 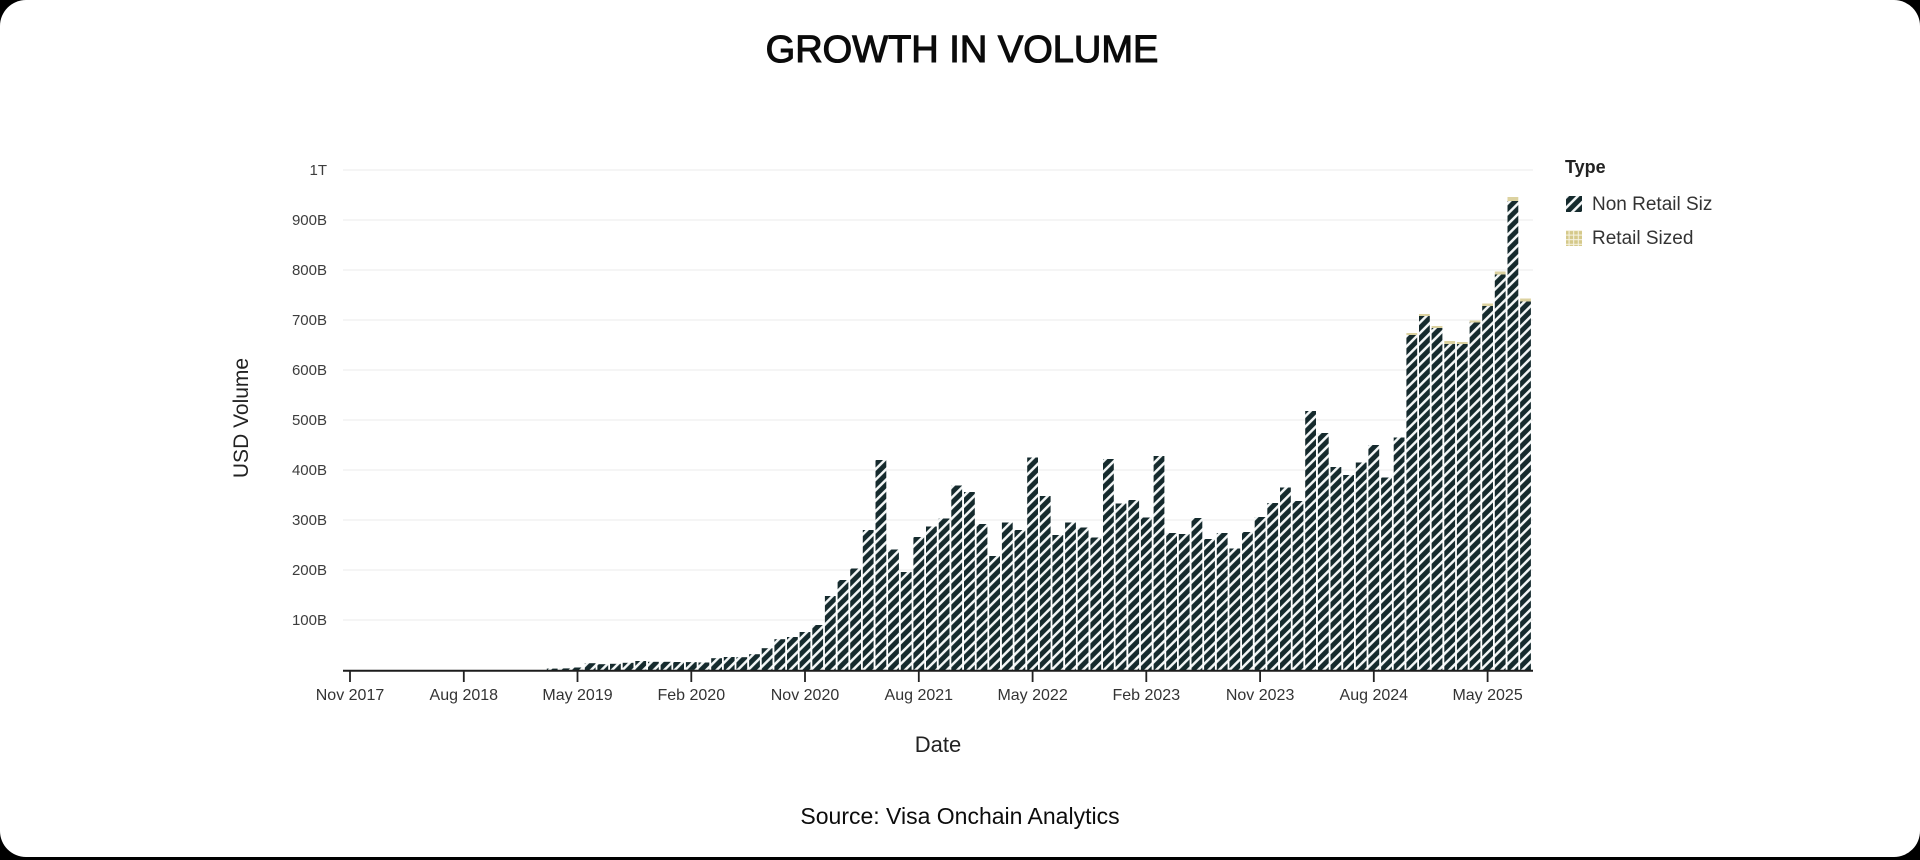 I want to click on svg-text: USD Volume, so click(x=241, y=418).